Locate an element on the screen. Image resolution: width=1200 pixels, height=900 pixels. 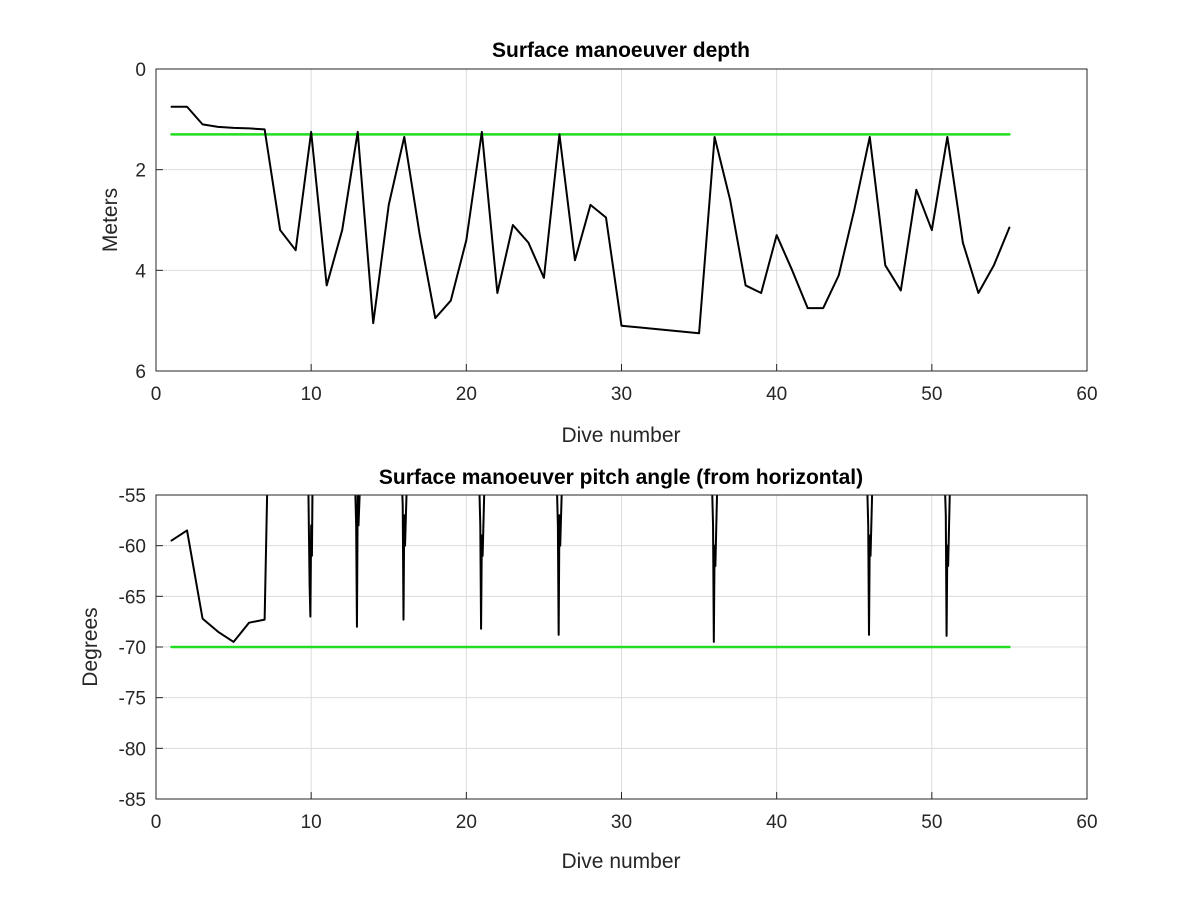
pitch-y-tick-label: -85 is located at coordinates (132, 800).